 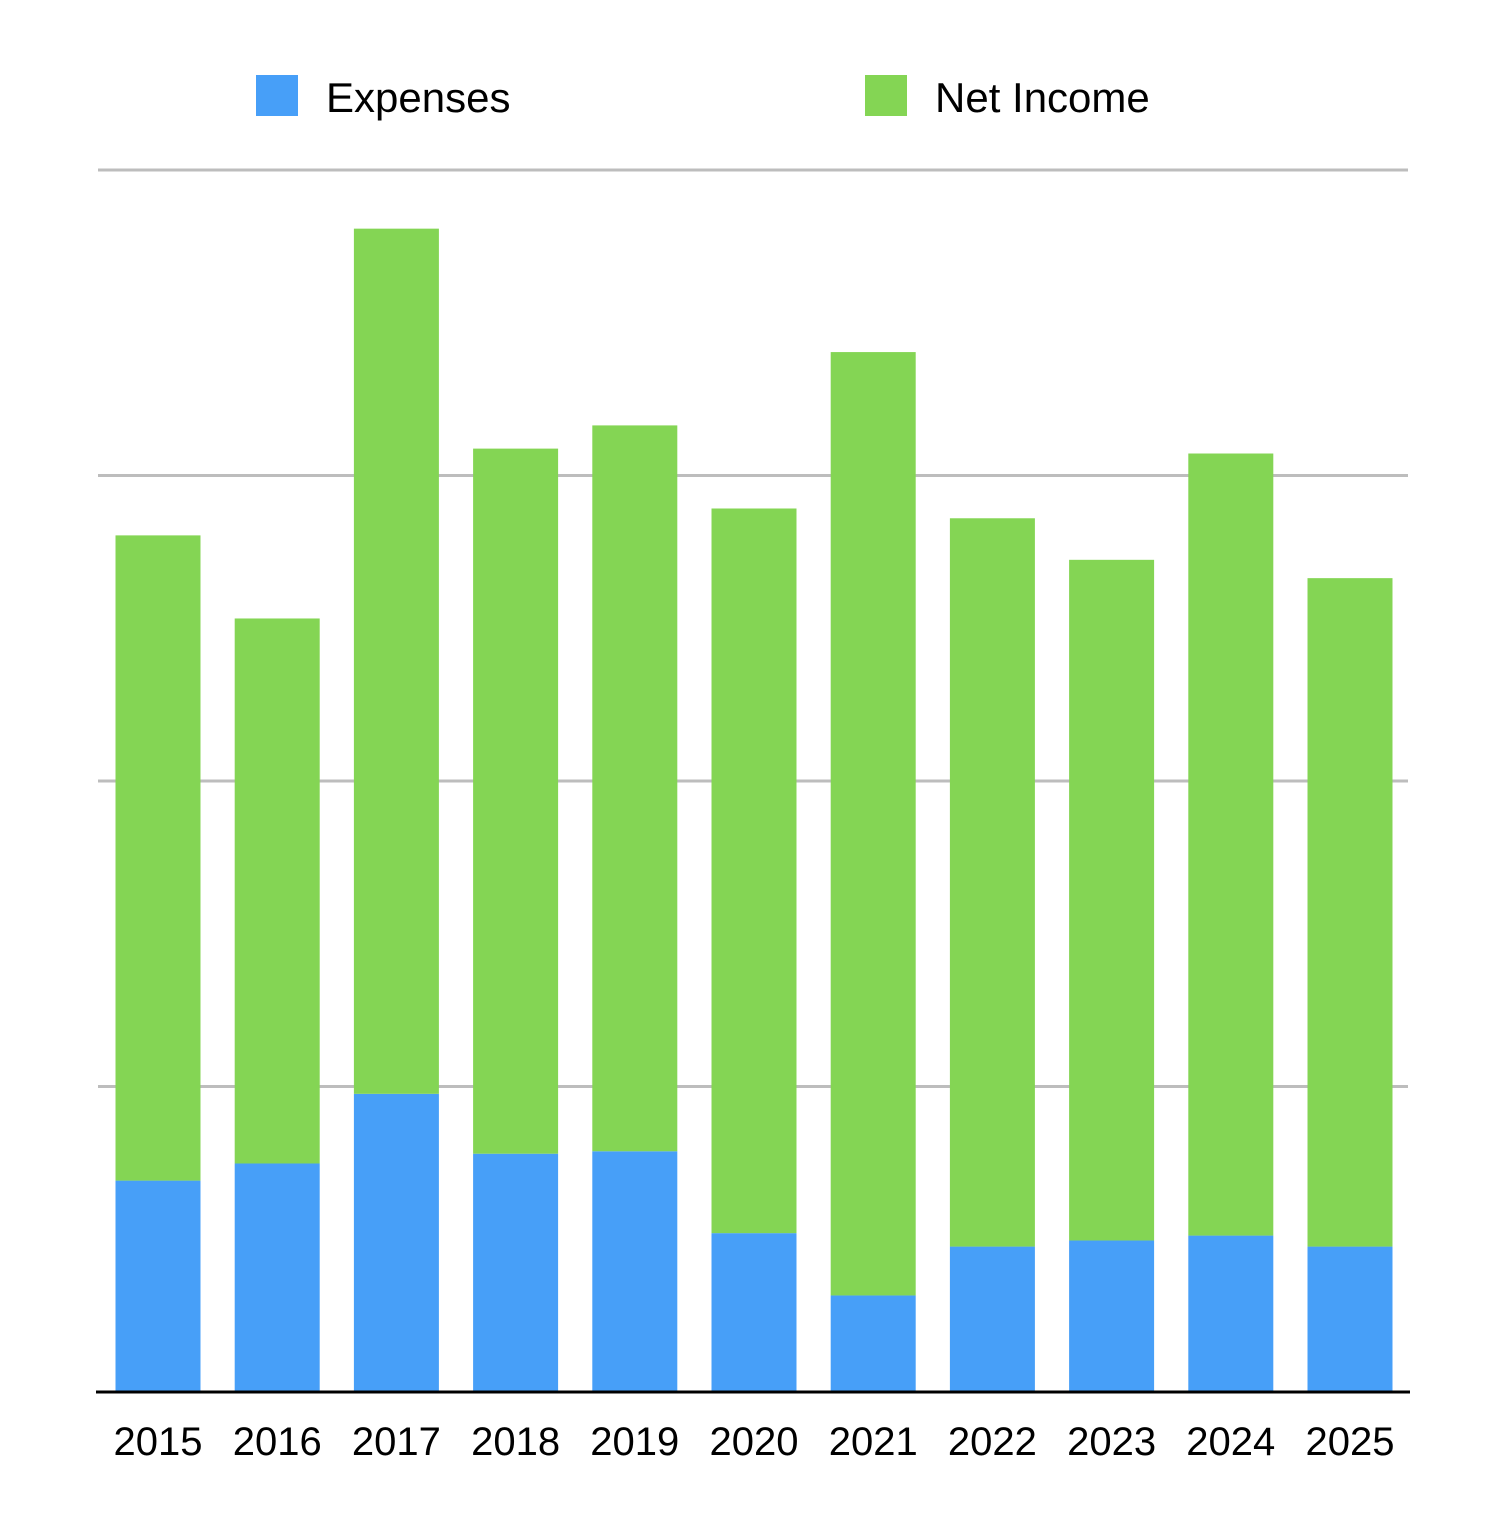 What do you see at coordinates (1112, 900) in the screenshot?
I see `bar-net-income-2023` at bounding box center [1112, 900].